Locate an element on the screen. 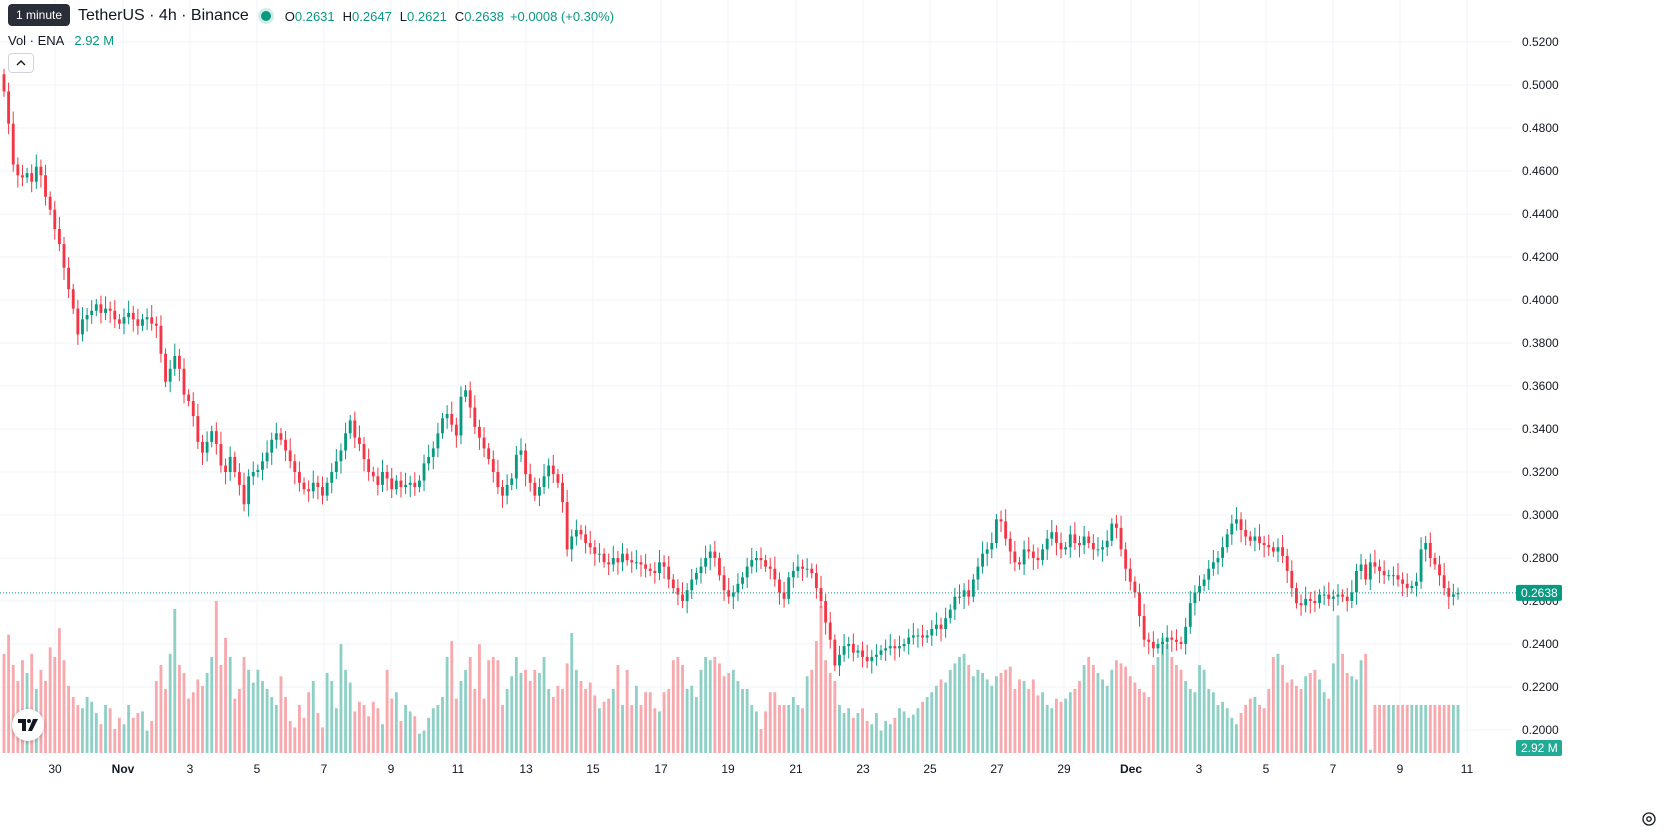 The height and width of the screenshot is (835, 1678). collapse-legend-button is located at coordinates (21, 63).